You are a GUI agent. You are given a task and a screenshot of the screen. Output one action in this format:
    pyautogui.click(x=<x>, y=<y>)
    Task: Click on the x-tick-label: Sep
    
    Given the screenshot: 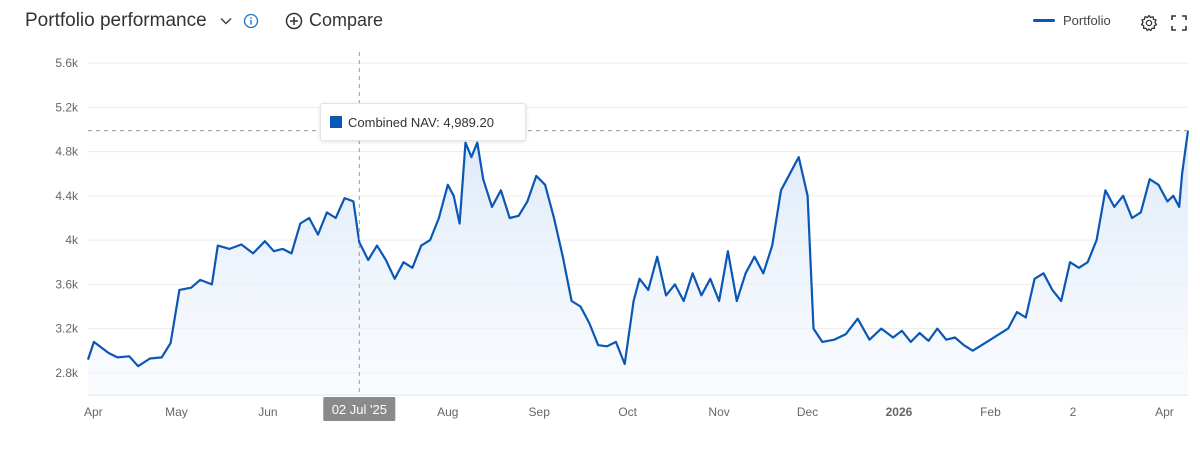 What is the action you would take?
    pyautogui.click(x=540, y=412)
    